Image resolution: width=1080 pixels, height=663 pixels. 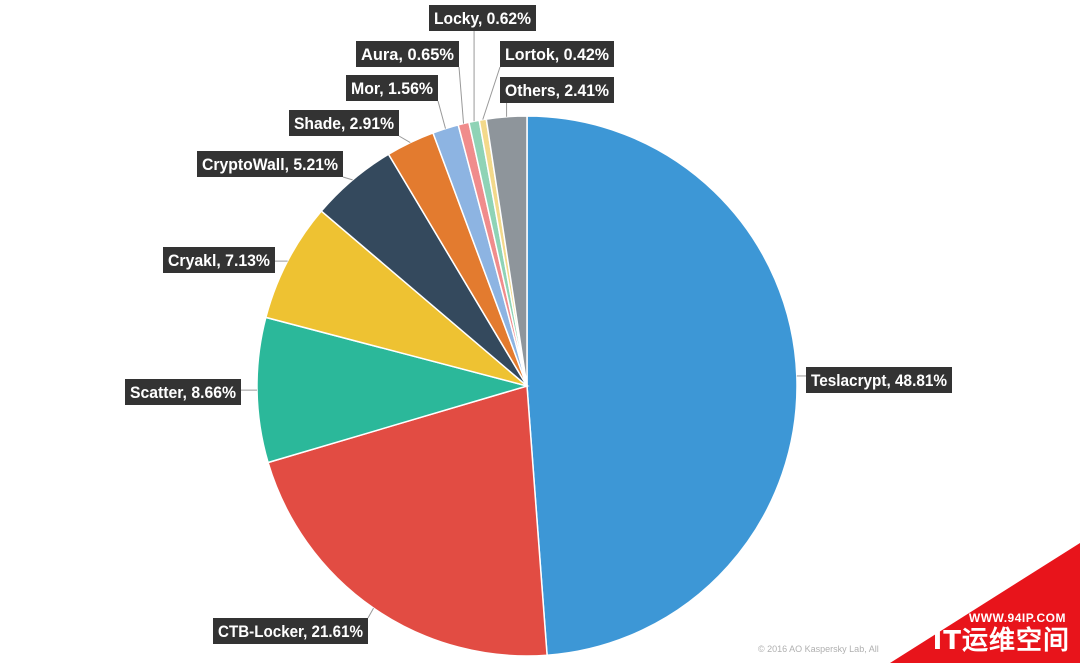 I want to click on slice-label-mor: Mor, 1.56%, so click(x=392, y=88).